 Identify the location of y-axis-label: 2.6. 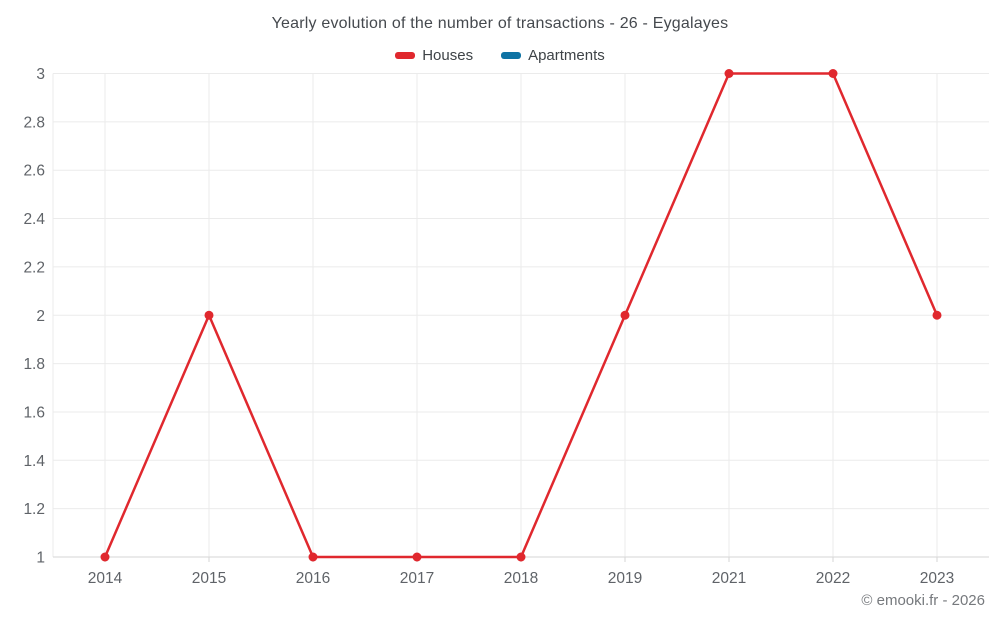
(34, 171).